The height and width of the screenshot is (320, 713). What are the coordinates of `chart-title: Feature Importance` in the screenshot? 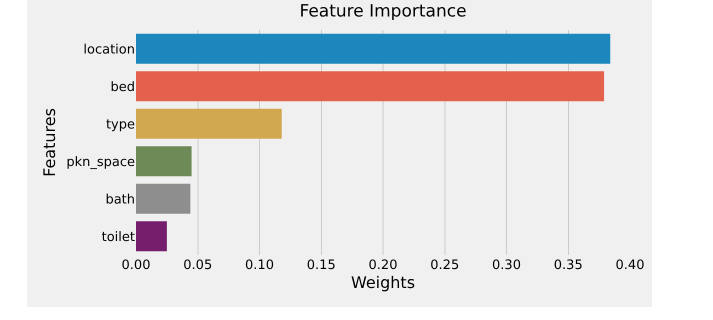 It's located at (383, 12).